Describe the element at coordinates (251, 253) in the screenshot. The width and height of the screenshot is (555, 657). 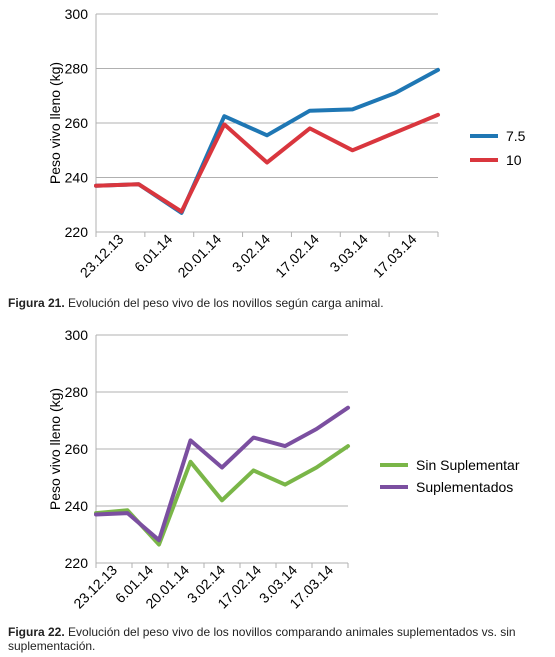
I see `x-tick-label: 3.02.14` at that location.